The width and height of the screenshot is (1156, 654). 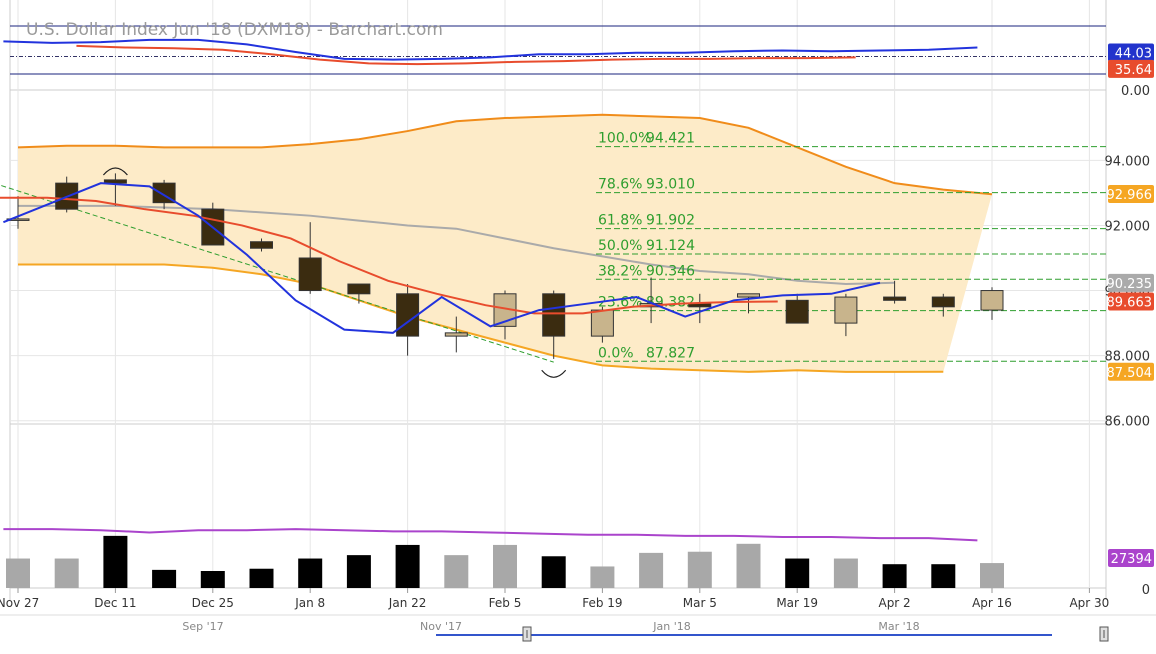 What do you see at coordinates (797, 603) in the screenshot?
I see `x-tick-label: Mar 19` at bounding box center [797, 603].